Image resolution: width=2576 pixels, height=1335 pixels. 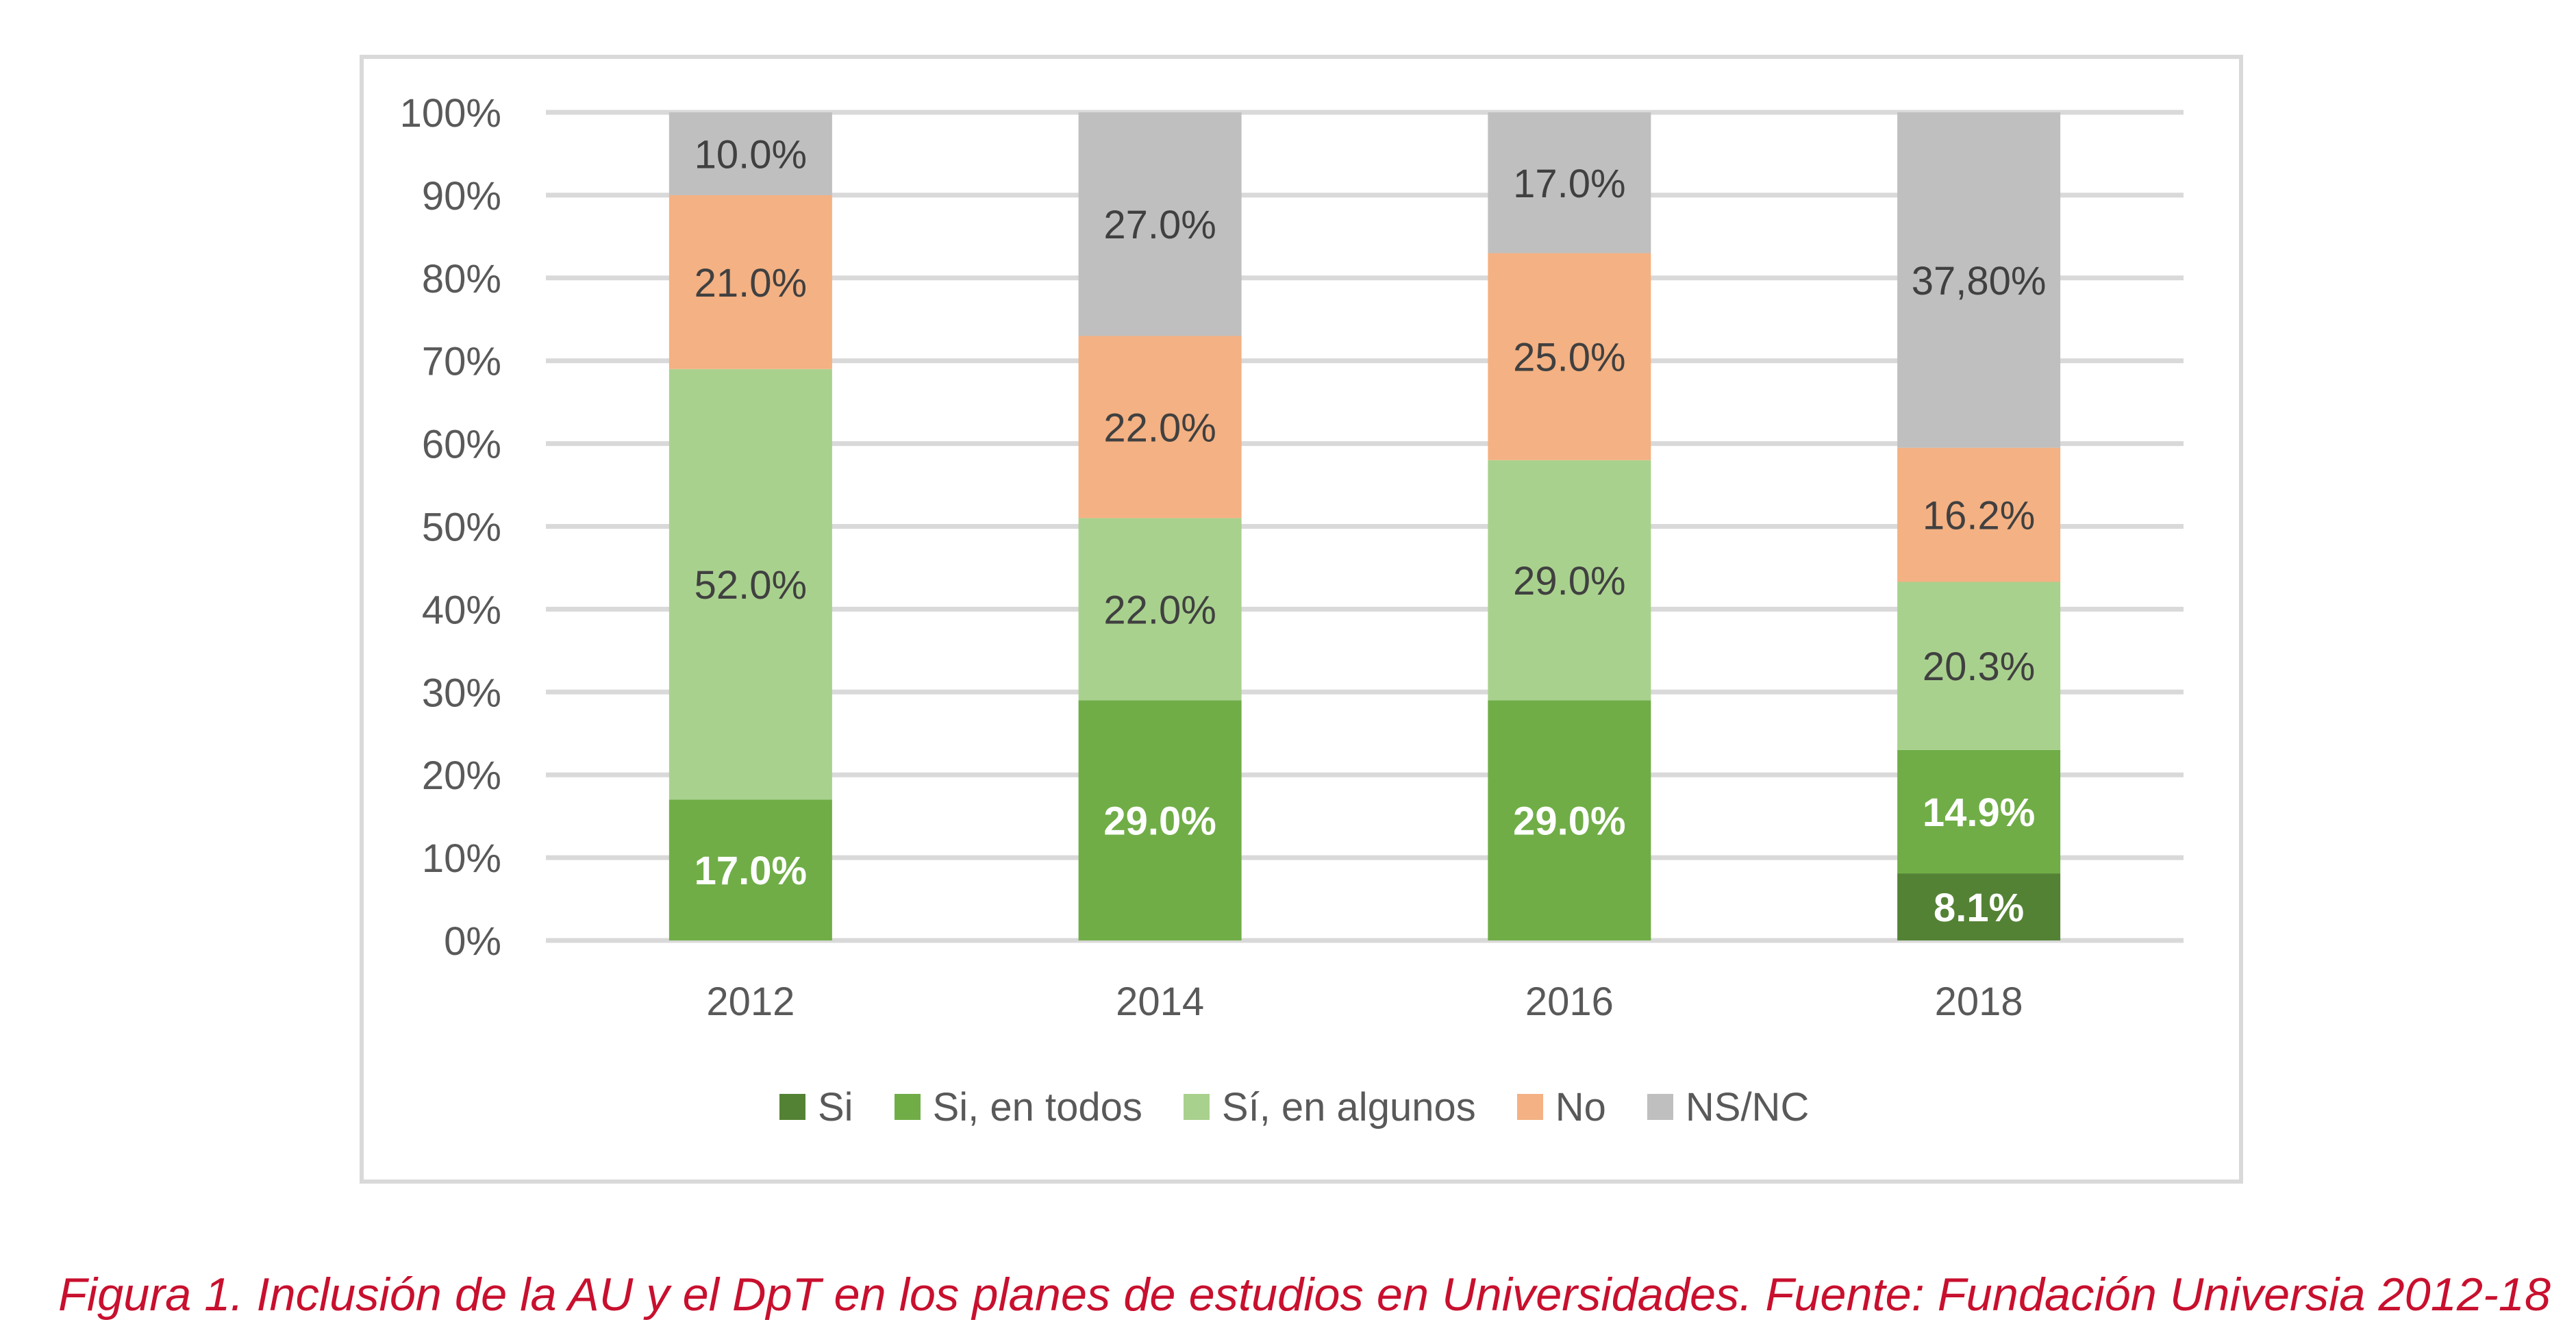 I want to click on legend-label-si-en-algunos: Sí, en algunos, so click(x=1348, y=1107).